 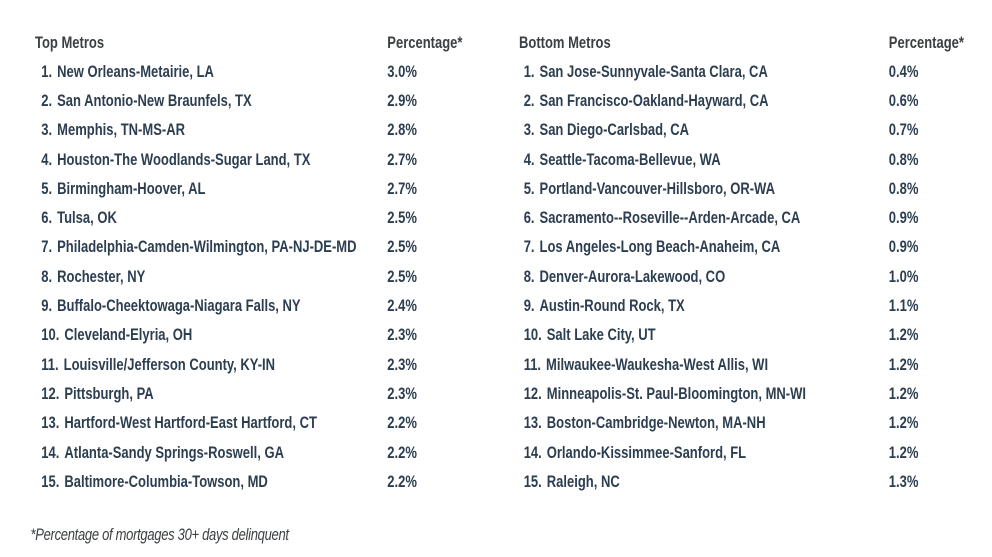 I want to click on metro-percentage: 0.4%, so click(x=903, y=71).